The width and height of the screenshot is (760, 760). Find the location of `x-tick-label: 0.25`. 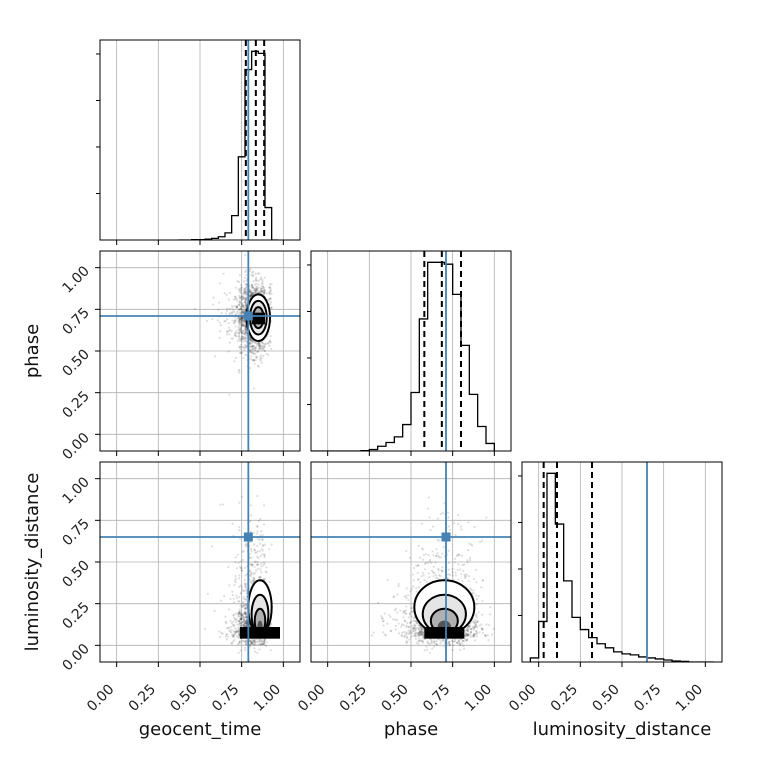

x-tick-label: 0.25 is located at coordinates (142, 698).